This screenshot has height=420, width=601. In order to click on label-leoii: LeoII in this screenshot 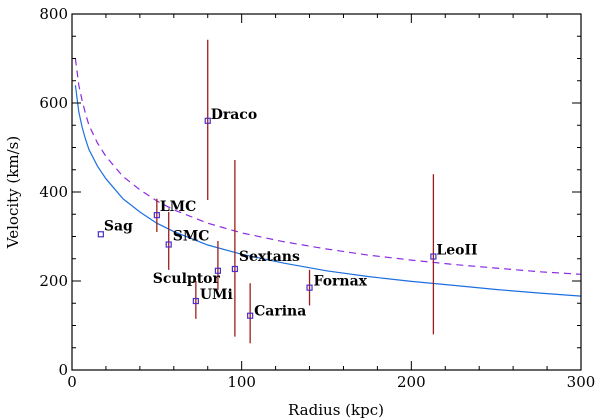, I will do `click(456, 251)`.